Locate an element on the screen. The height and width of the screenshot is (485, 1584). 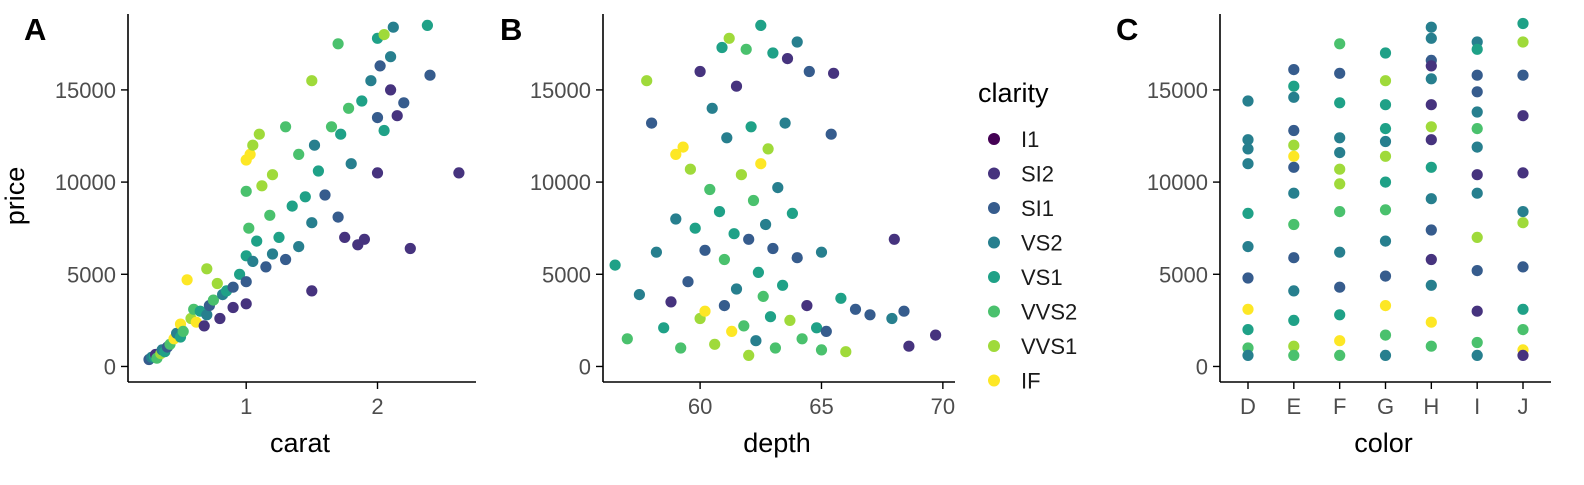
legend-label: I1 is located at coordinates (1030, 139).